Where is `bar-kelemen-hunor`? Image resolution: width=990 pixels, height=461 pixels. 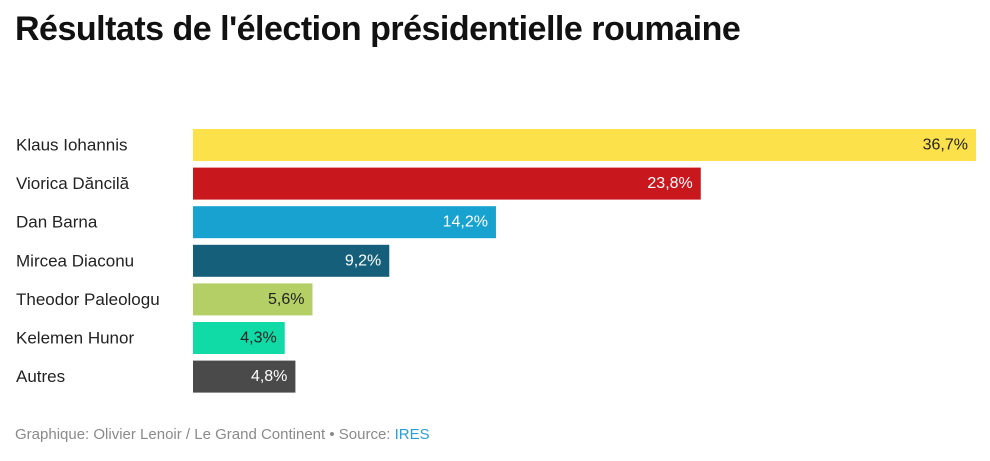 bar-kelemen-hunor is located at coordinates (239, 338).